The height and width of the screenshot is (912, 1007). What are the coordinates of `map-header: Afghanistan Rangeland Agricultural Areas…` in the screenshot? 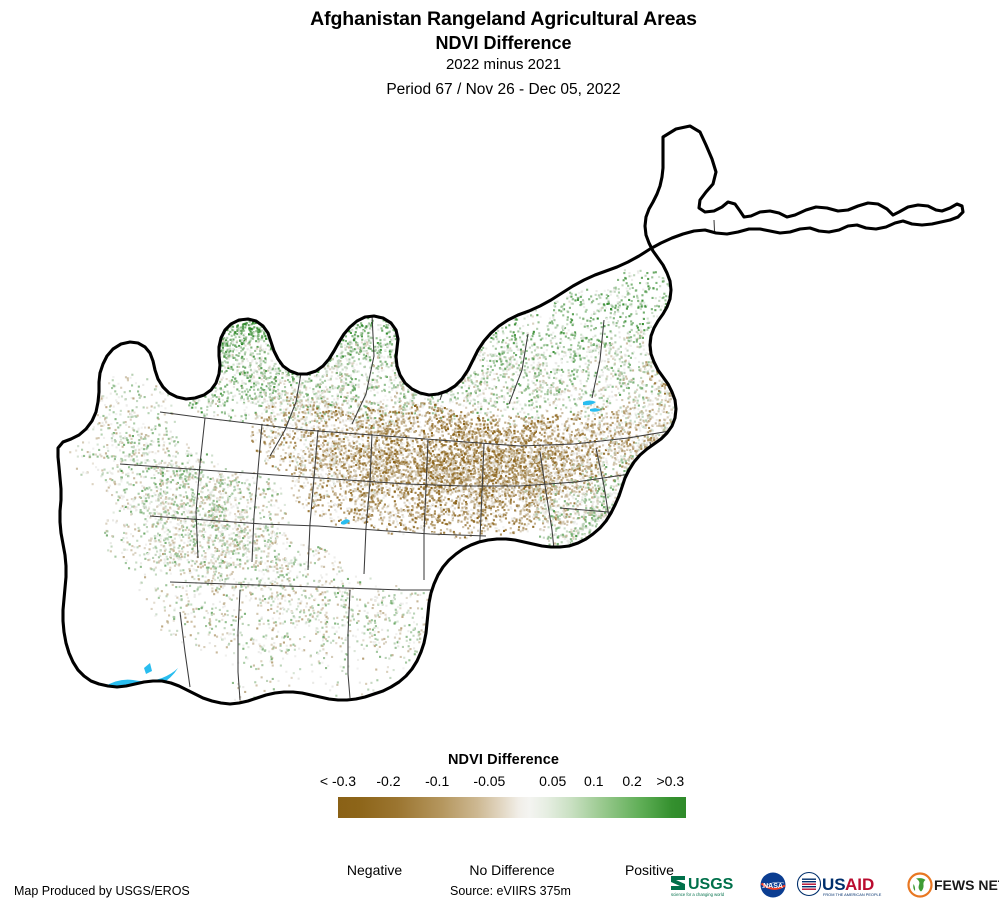 It's located at (503, 50).